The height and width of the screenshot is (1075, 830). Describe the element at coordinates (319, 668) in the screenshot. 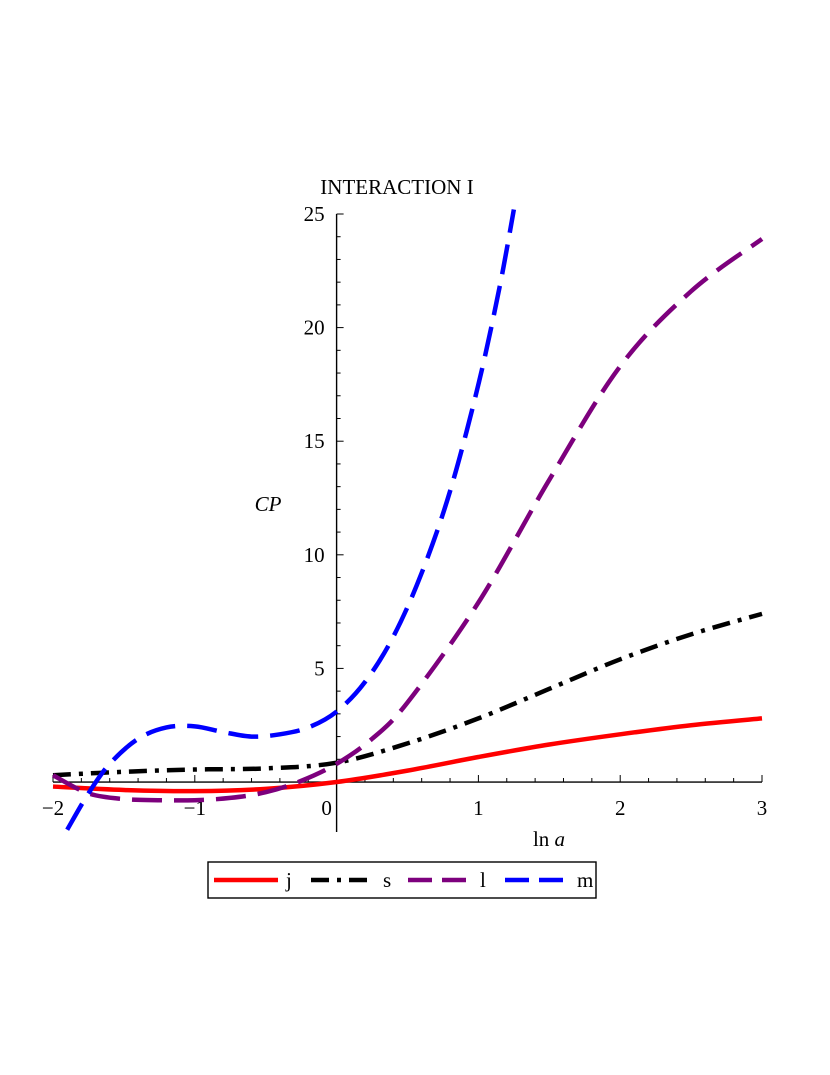

I see `y-tick-label: 5` at that location.